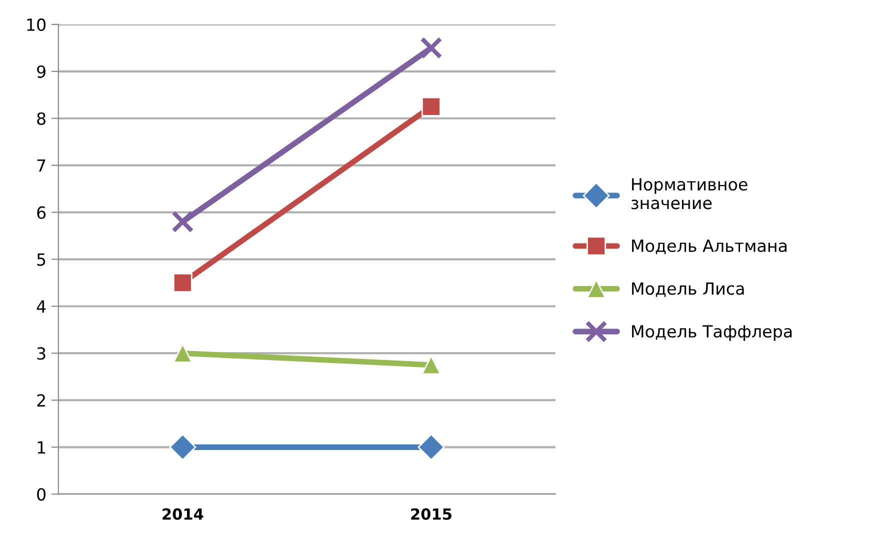 This screenshot has height=543, width=872. I want to click on y-tick-label: 9, so click(41, 71).